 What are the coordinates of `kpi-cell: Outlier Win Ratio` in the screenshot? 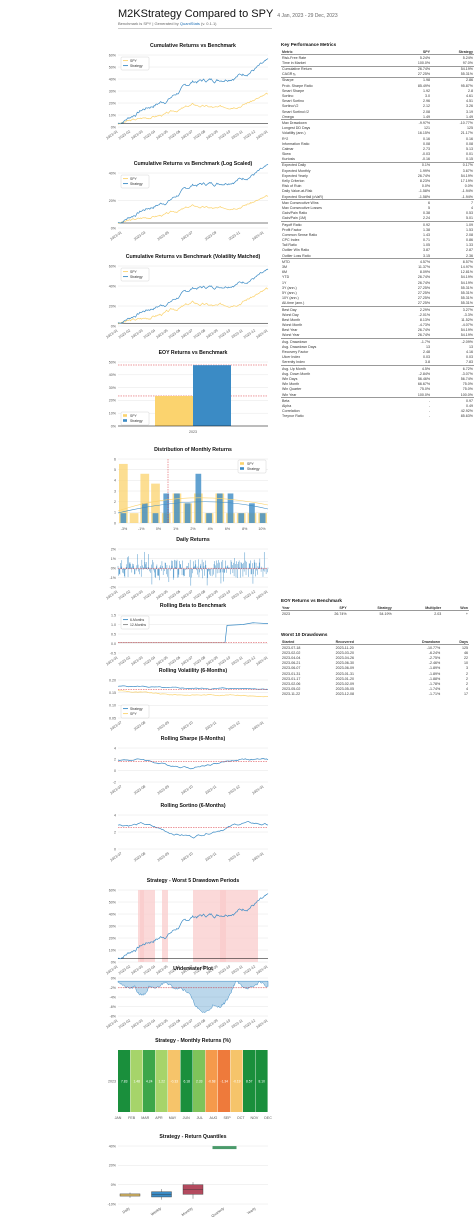 It's located at (296, 250).